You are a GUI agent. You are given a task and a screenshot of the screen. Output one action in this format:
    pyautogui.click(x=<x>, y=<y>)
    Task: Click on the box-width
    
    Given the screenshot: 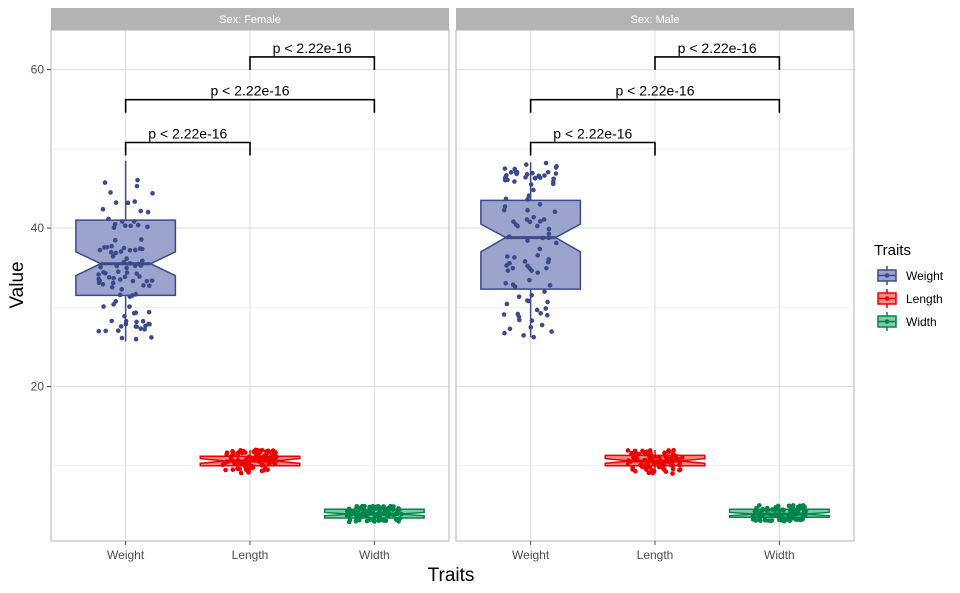 What is the action you would take?
    pyautogui.click(x=779, y=513)
    